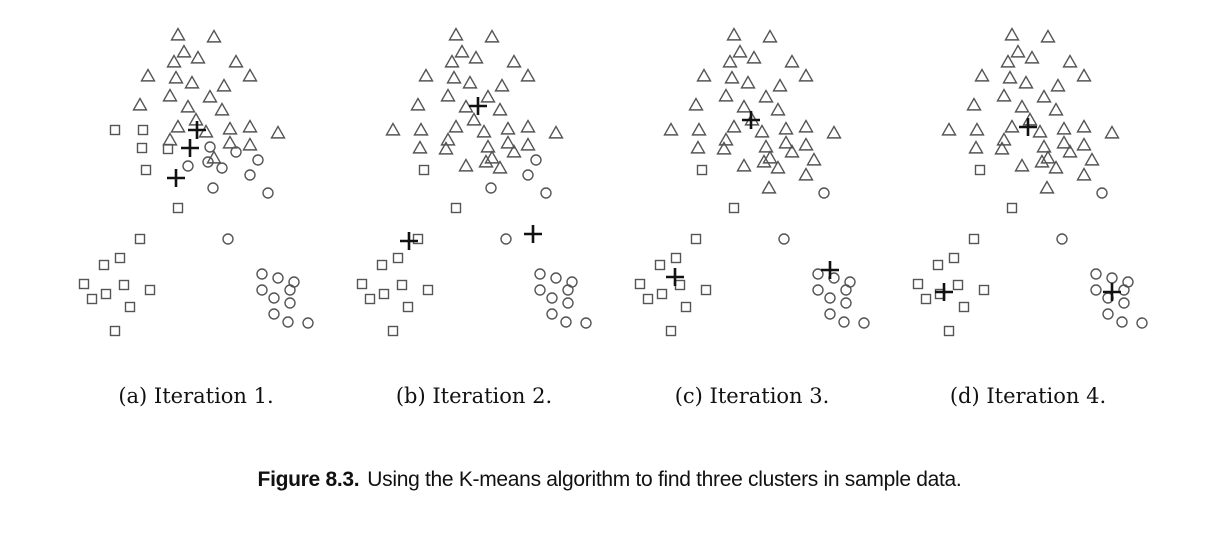 This screenshot has height=550, width=1219. What do you see at coordinates (752, 396) in the screenshot?
I see `caption-iteration-3: (c) Iteration 3.` at bounding box center [752, 396].